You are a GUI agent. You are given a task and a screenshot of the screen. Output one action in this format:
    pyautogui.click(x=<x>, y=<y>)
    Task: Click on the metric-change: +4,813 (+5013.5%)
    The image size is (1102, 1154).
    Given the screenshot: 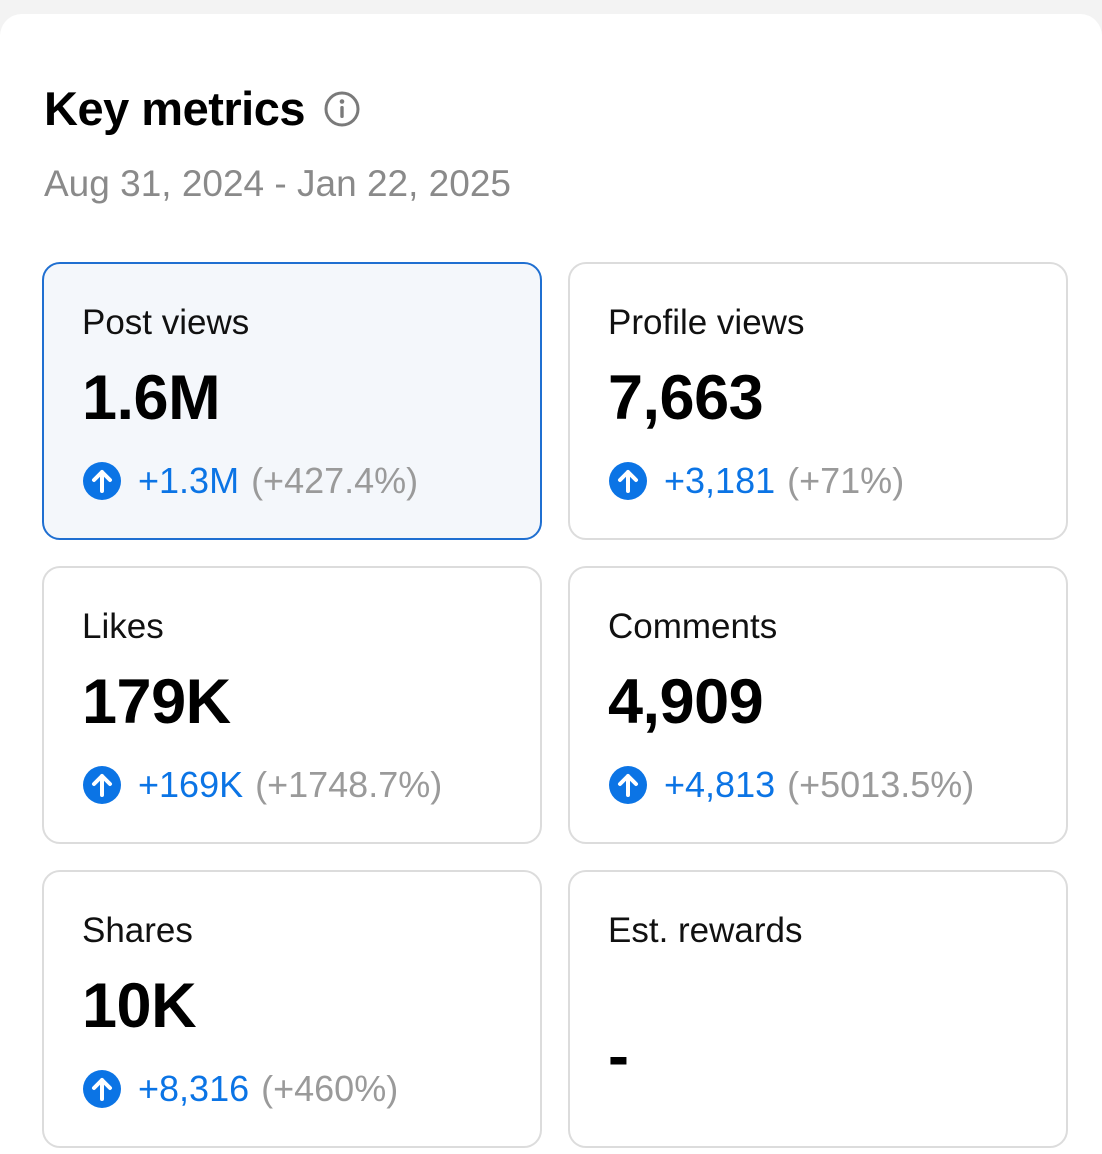 What is the action you would take?
    pyautogui.click(x=791, y=785)
    